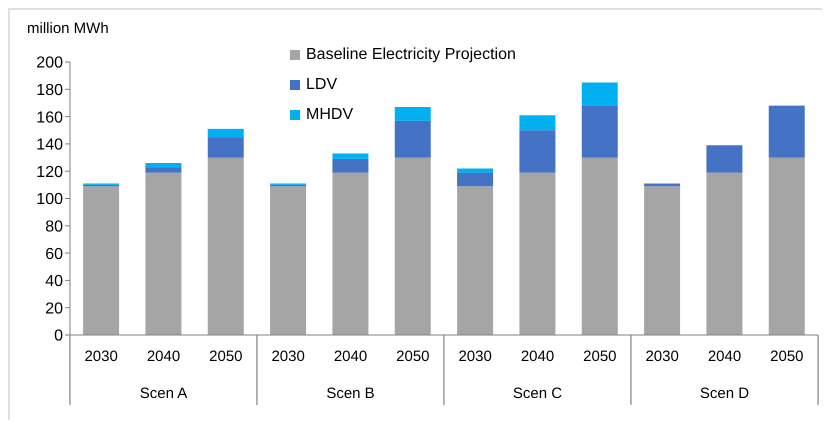 The image size is (830, 428). What do you see at coordinates (50, 199) in the screenshot?
I see `y-tick-label: 100` at bounding box center [50, 199].